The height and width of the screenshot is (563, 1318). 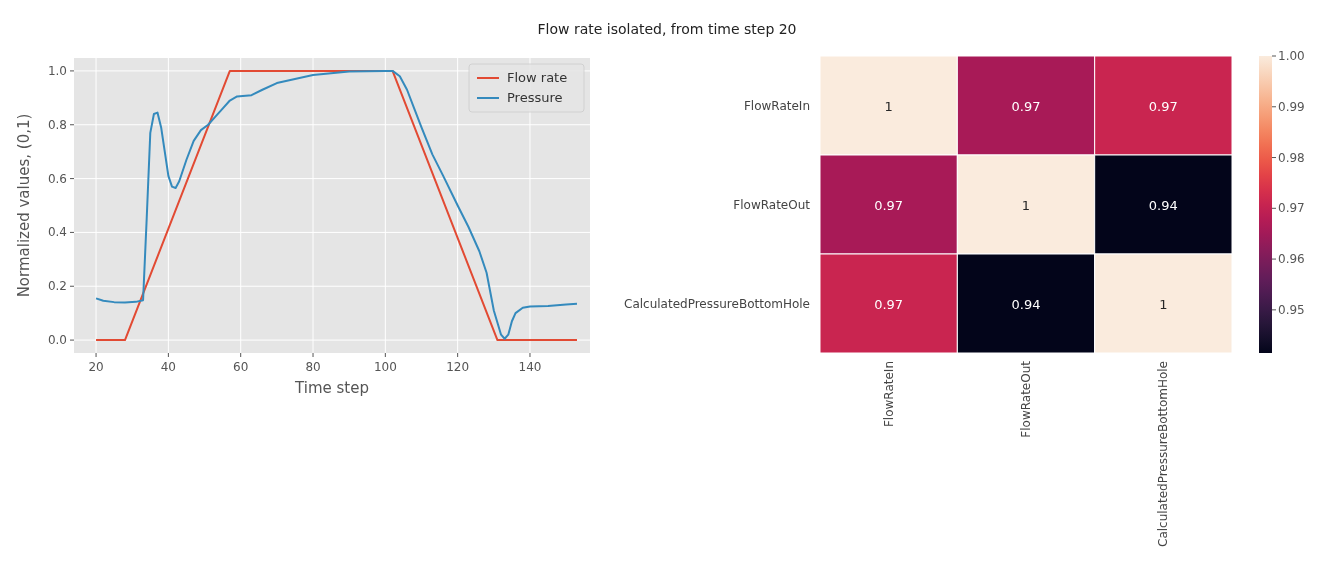 I want to click on x-tick-label: 100, so click(x=385, y=367).